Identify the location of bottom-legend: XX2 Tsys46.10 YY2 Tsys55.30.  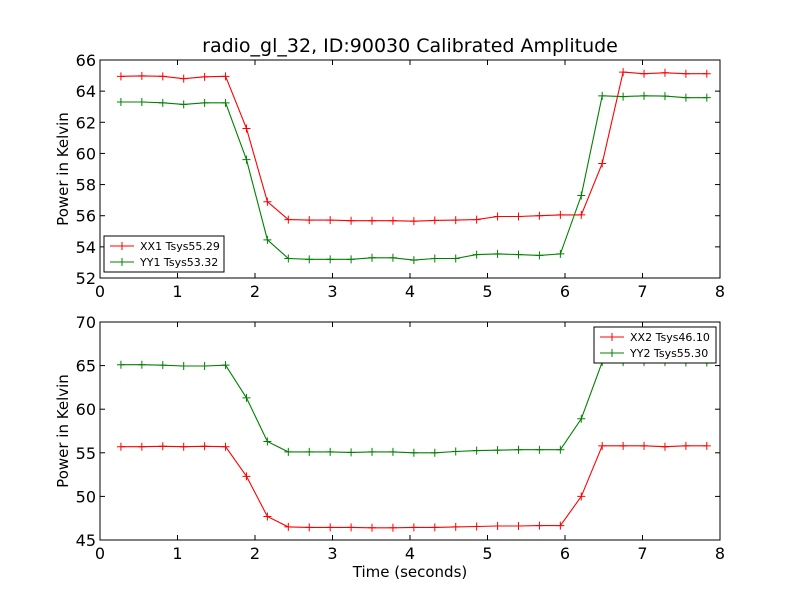
(655, 345).